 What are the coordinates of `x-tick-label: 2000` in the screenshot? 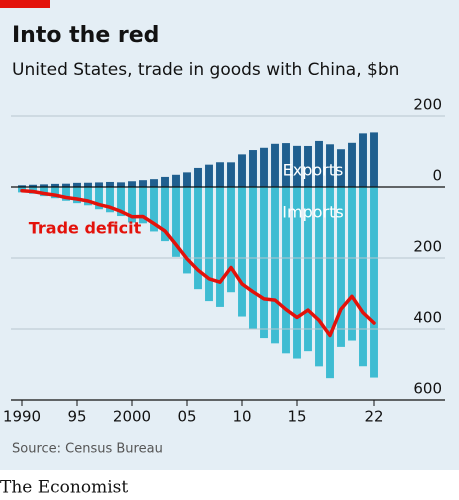 It's located at (132, 417).